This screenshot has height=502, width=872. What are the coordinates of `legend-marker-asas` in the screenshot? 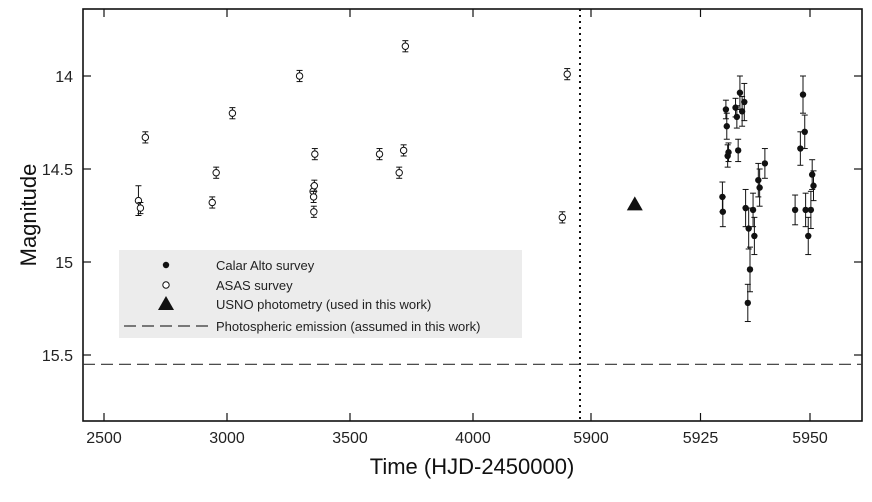 It's located at (166, 285).